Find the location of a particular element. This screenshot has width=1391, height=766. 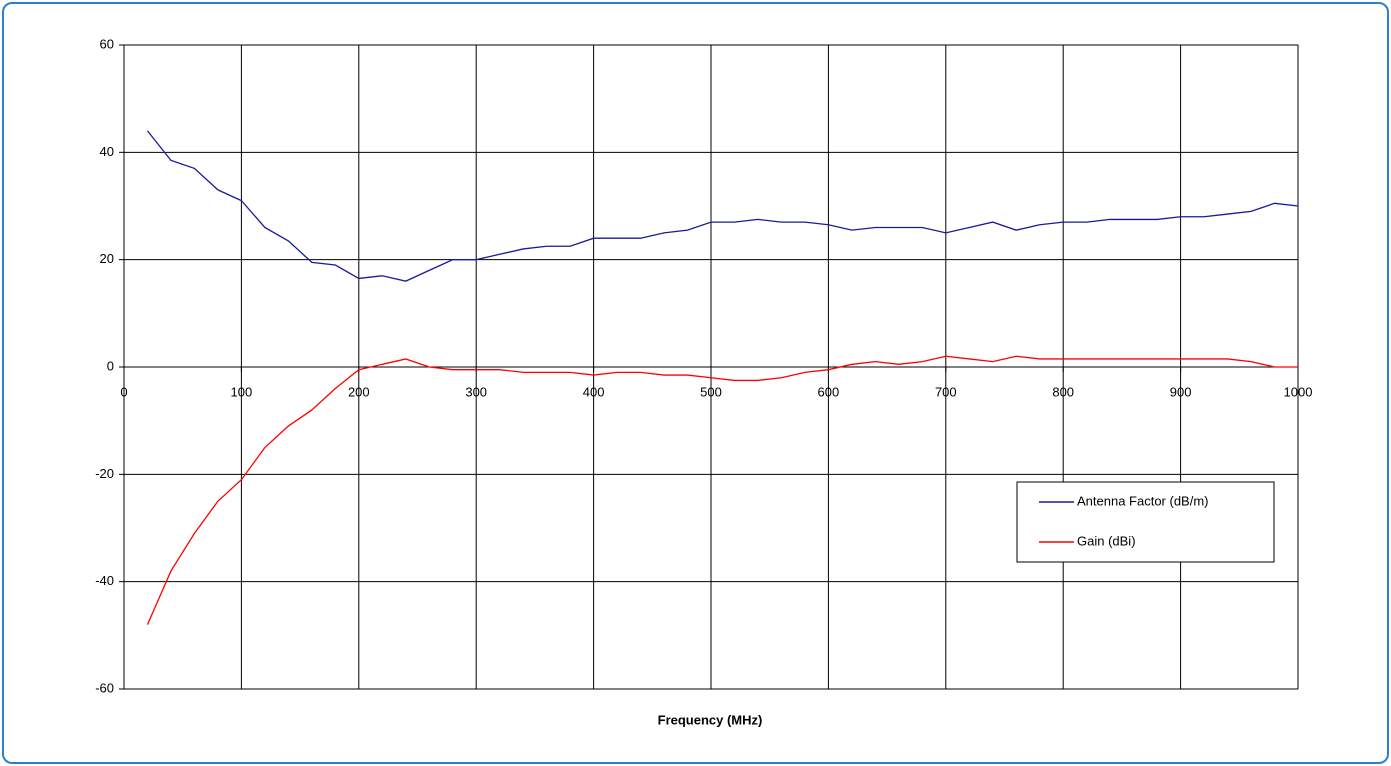

y-tick-label: 0 is located at coordinates (110, 365).